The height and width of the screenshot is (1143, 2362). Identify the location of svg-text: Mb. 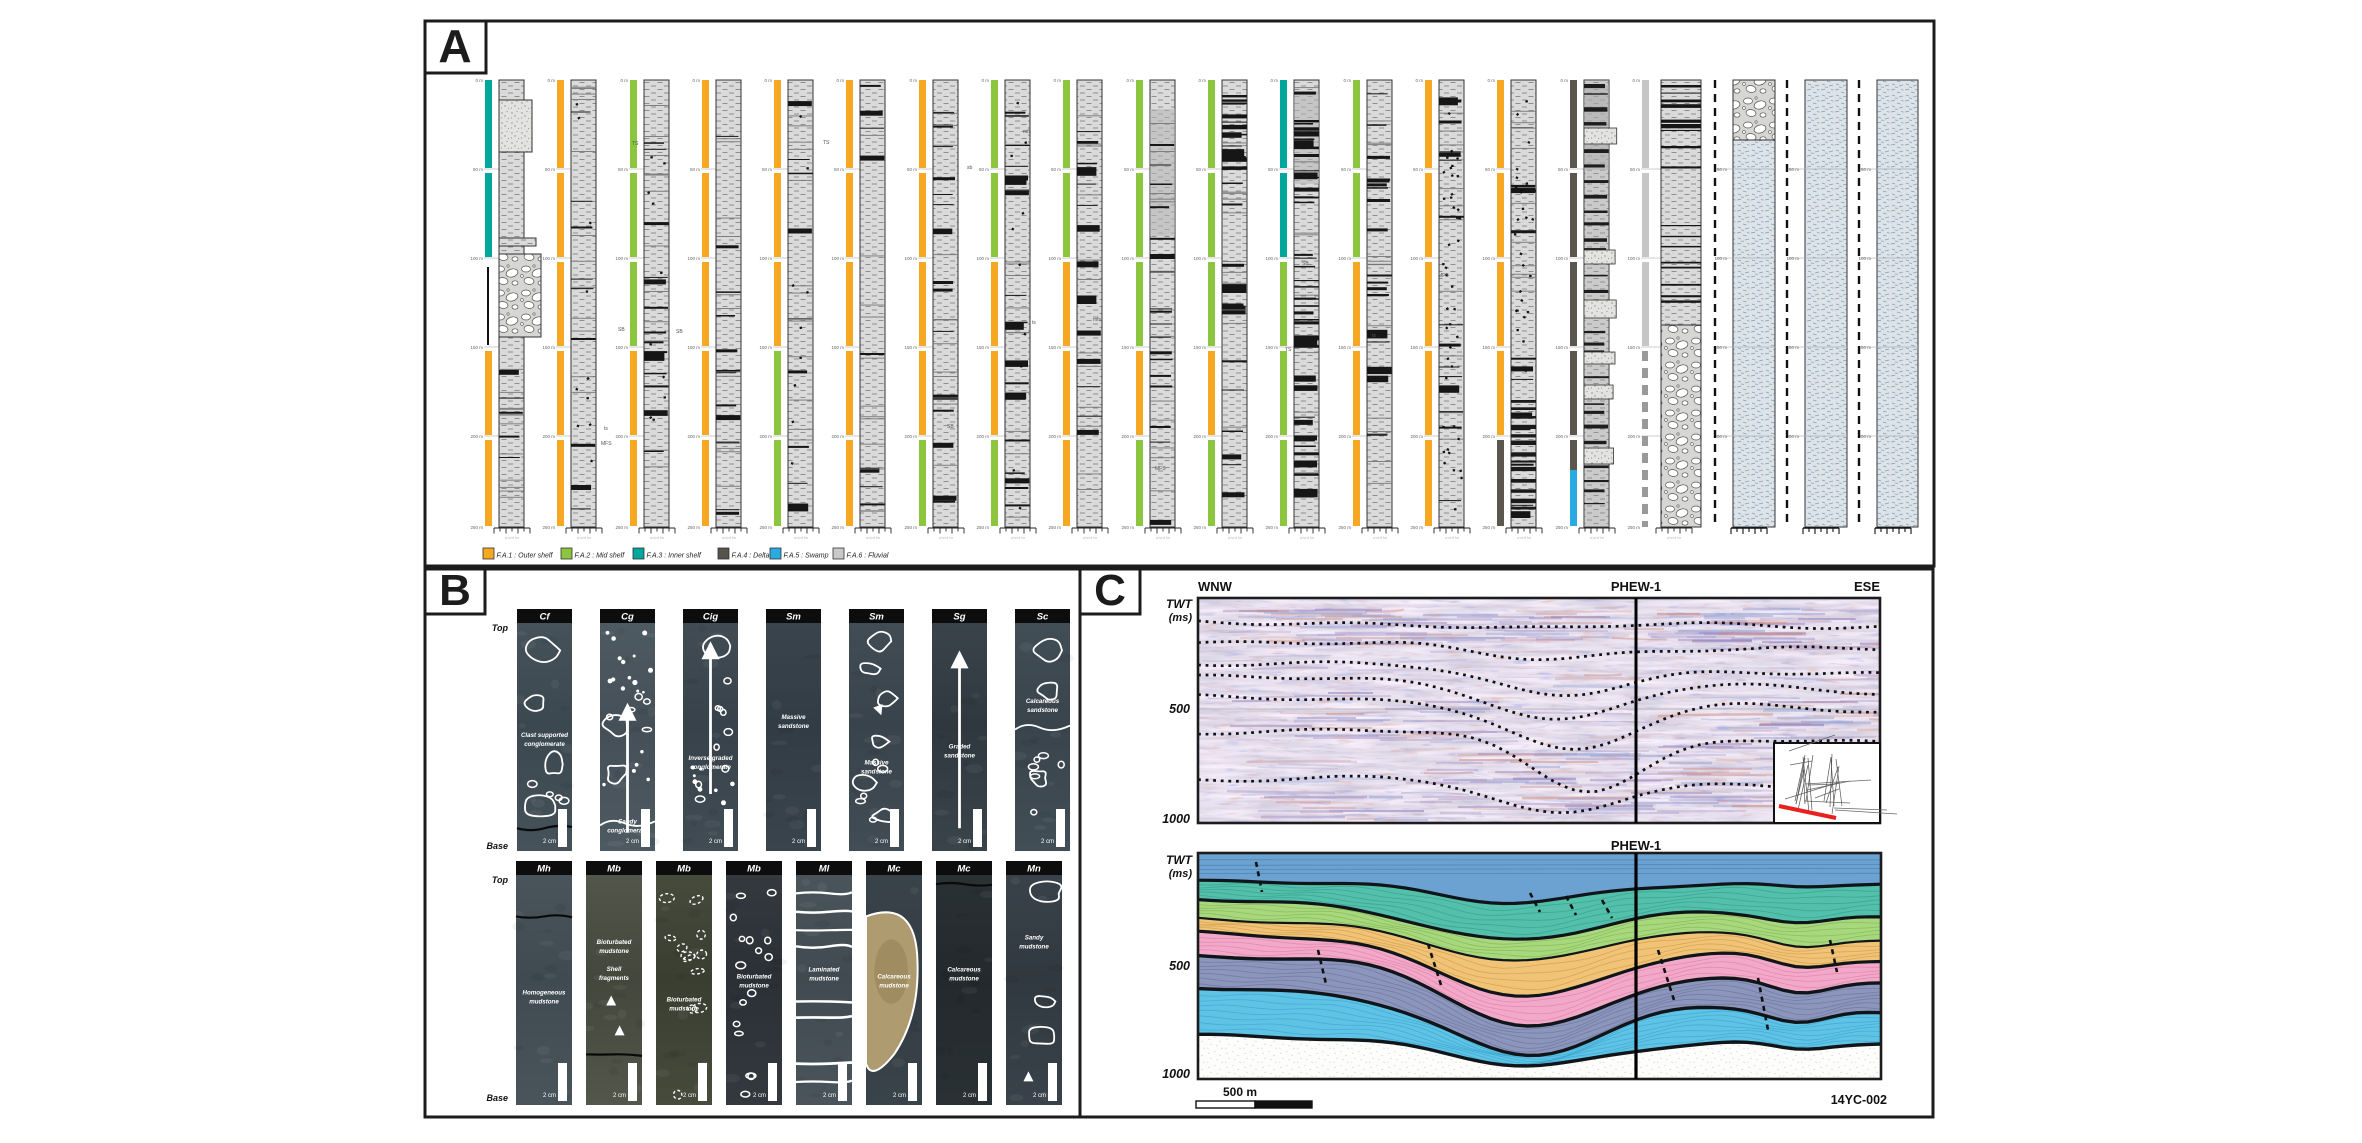
(614, 869).